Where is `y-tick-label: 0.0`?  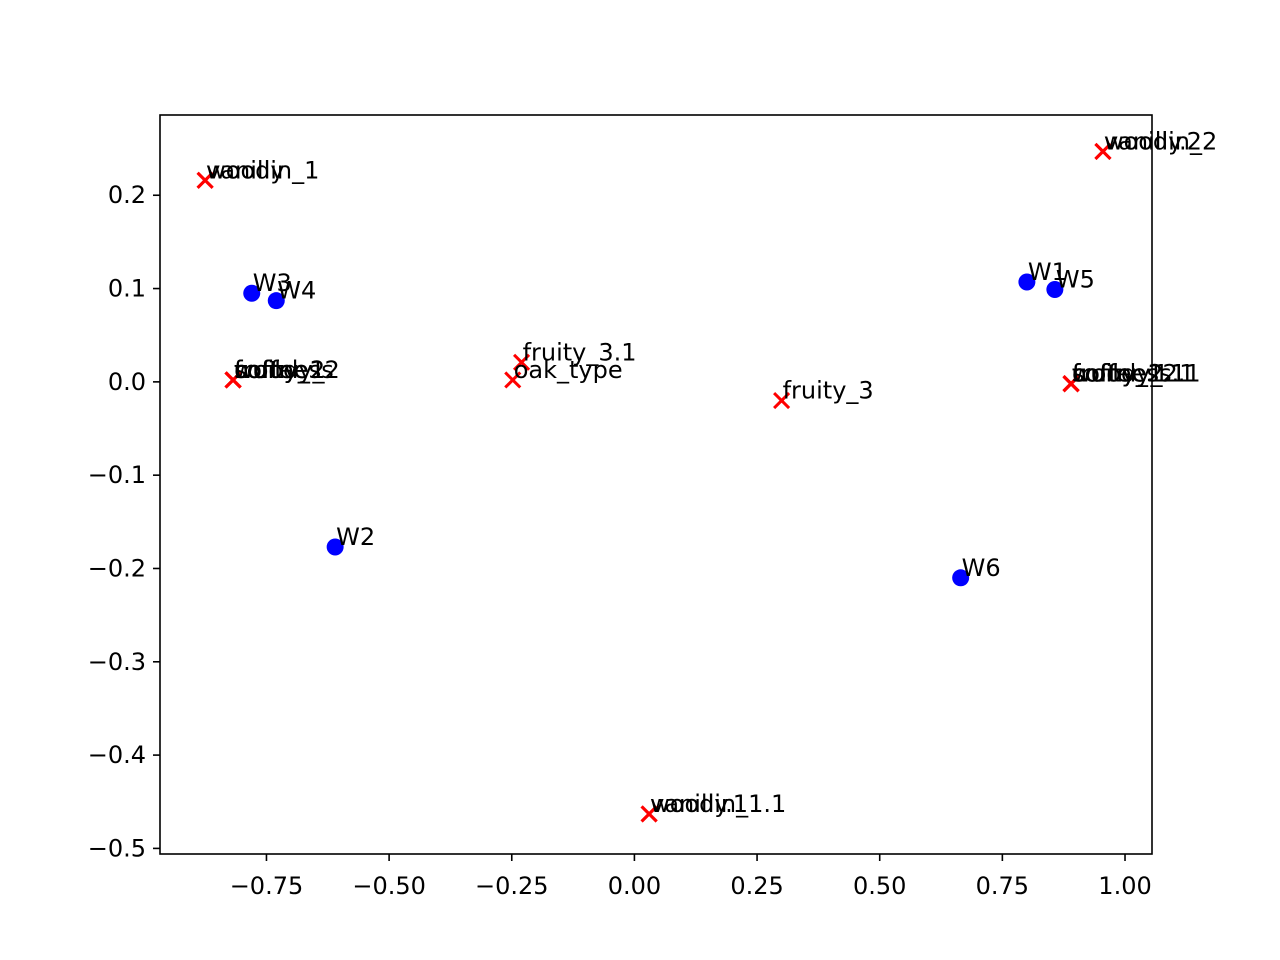 y-tick-label: 0.0 is located at coordinates (127, 382).